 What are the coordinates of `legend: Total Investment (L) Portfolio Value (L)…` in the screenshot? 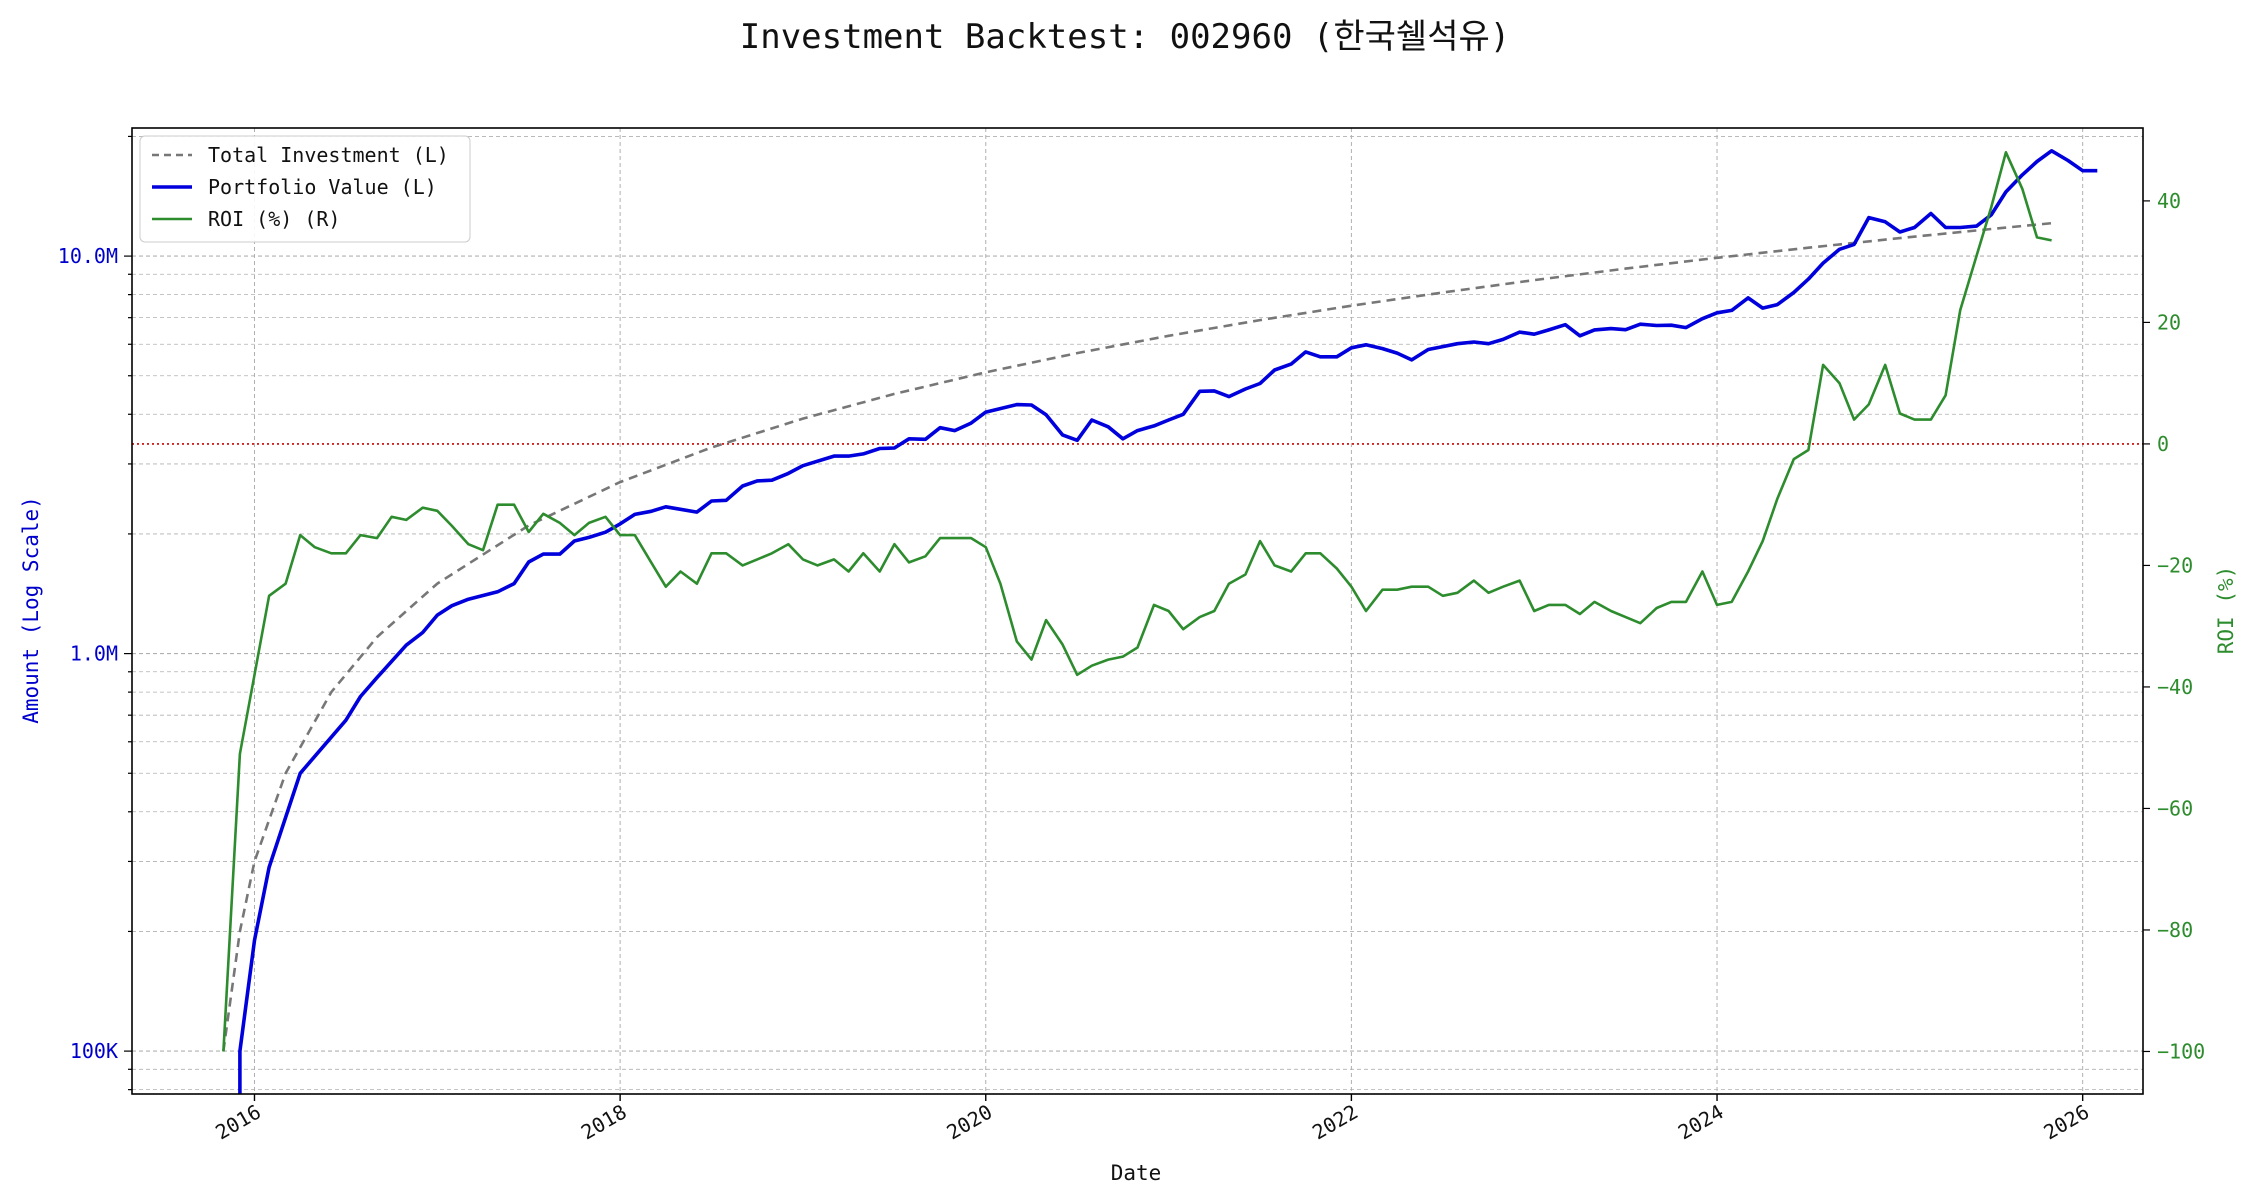 It's located at (305, 189).